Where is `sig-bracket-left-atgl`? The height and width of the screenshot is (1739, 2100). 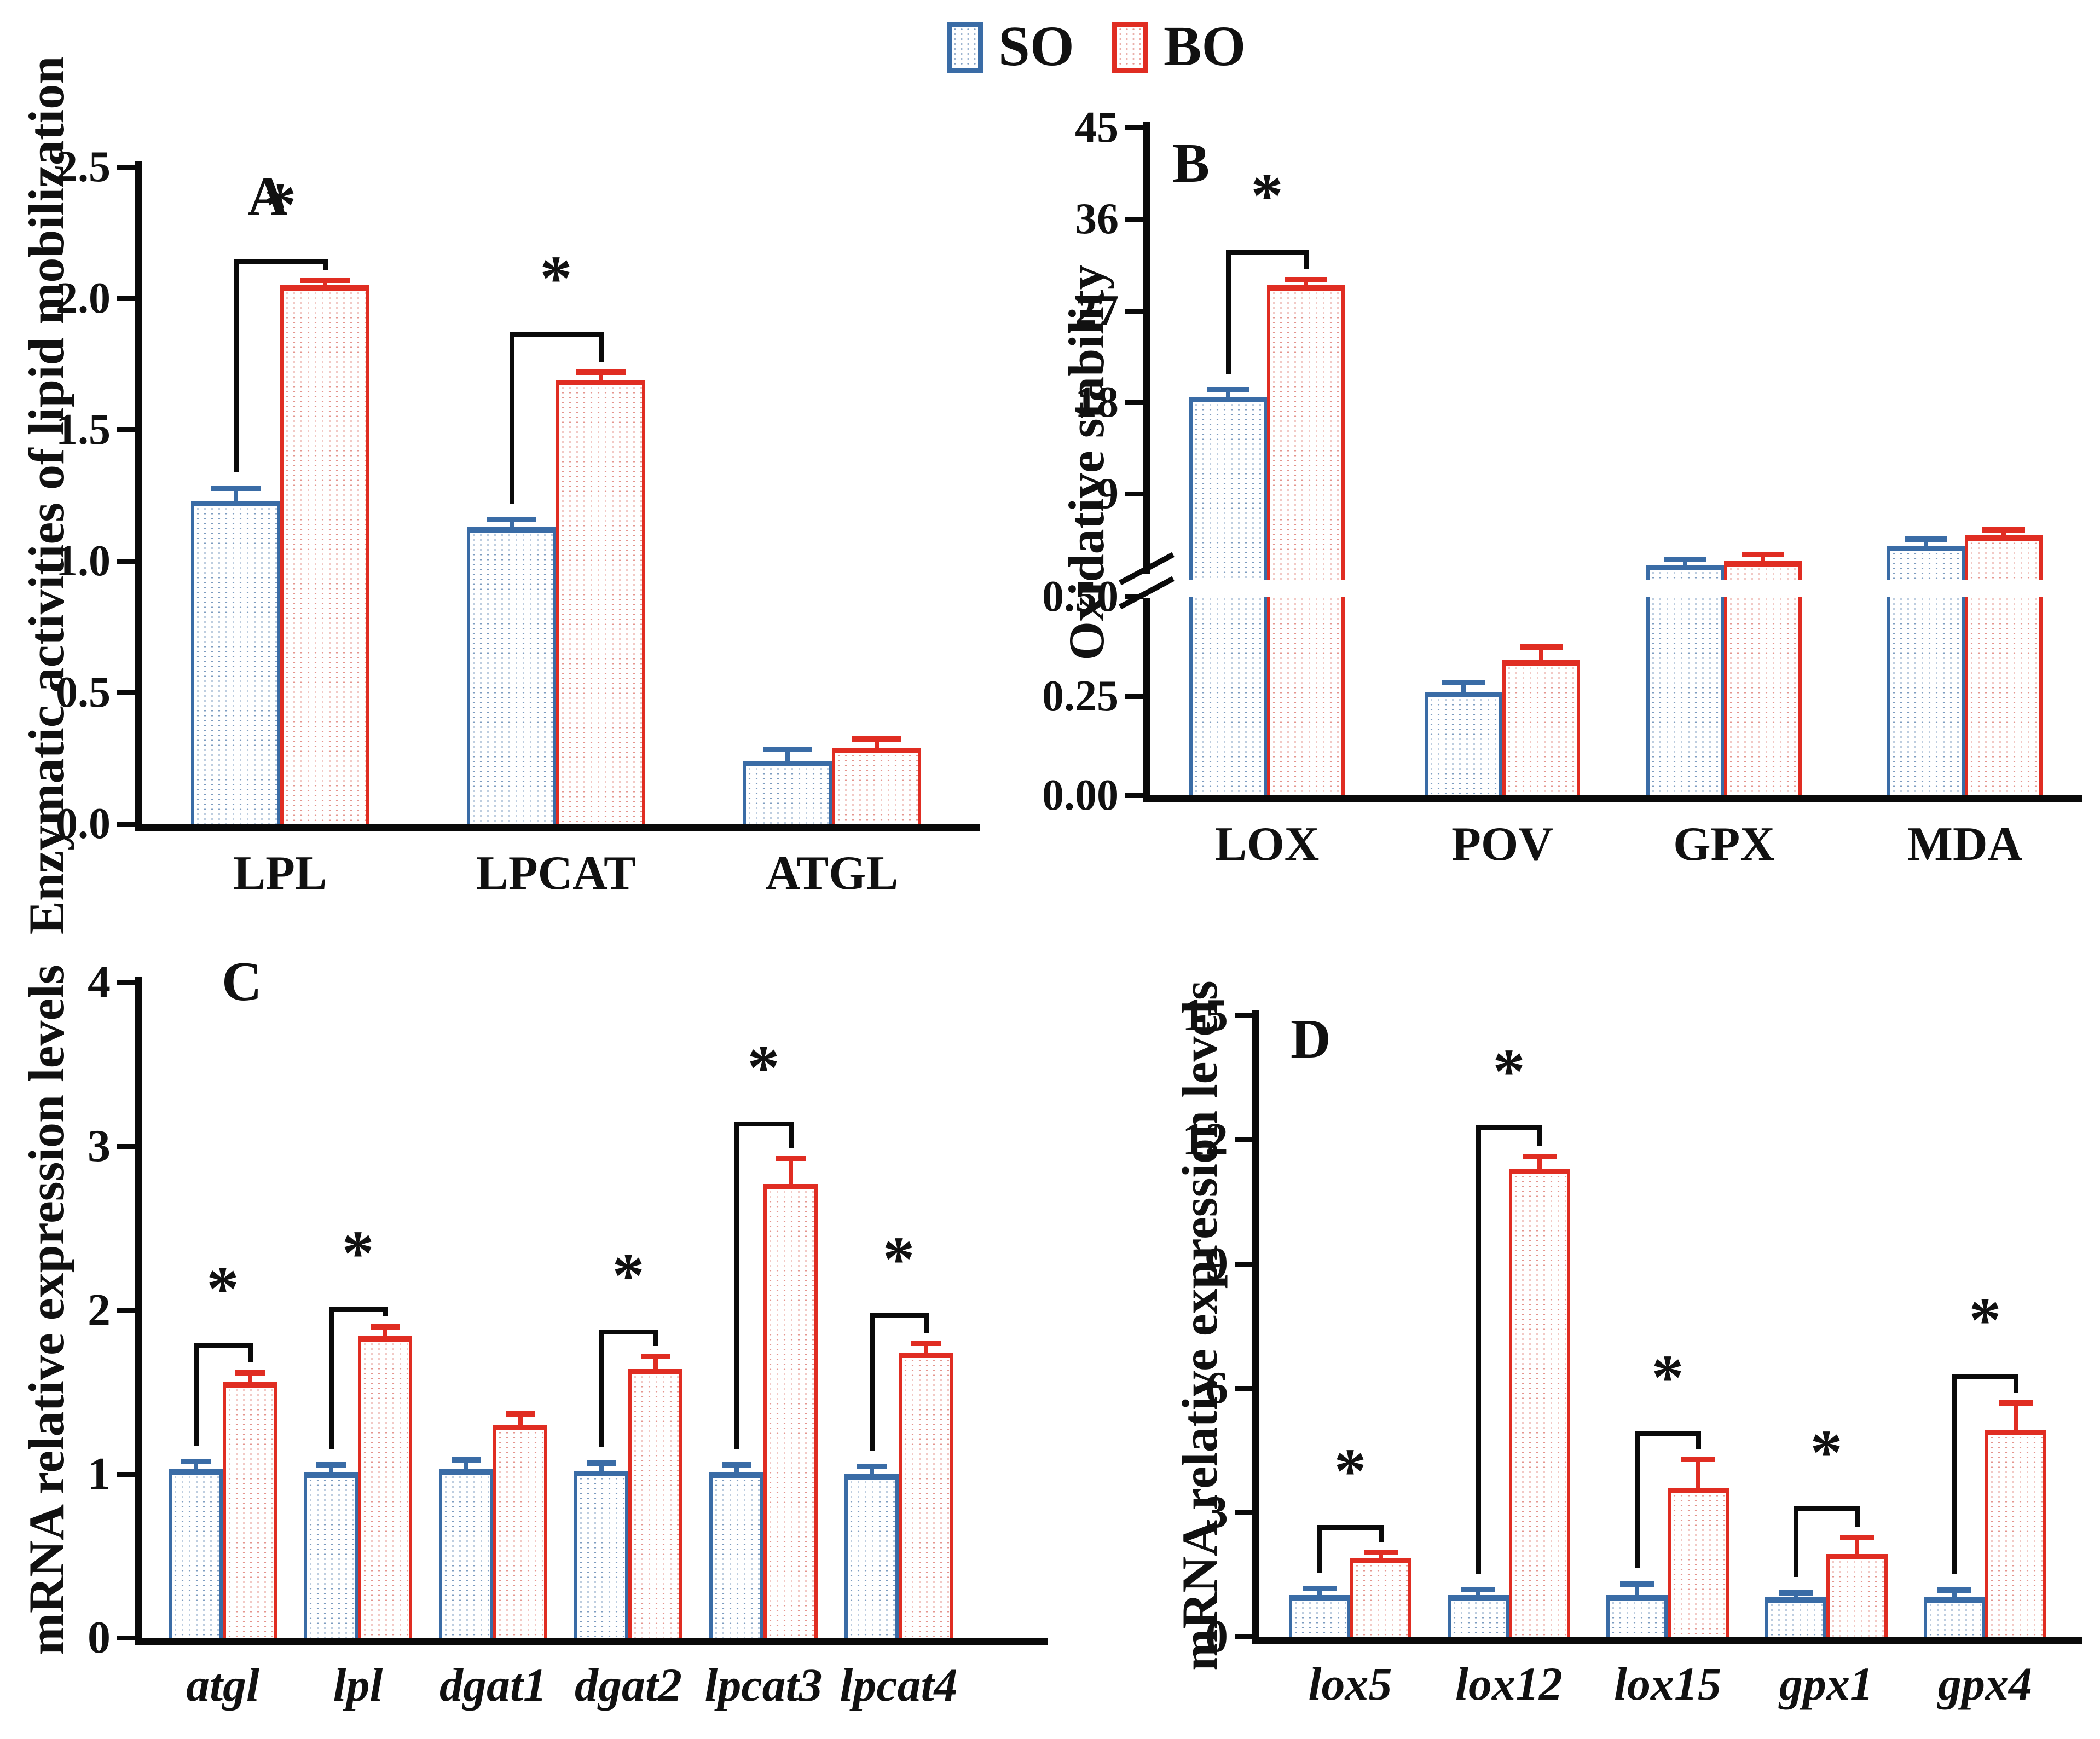 sig-bracket-left-atgl is located at coordinates (196, 1394).